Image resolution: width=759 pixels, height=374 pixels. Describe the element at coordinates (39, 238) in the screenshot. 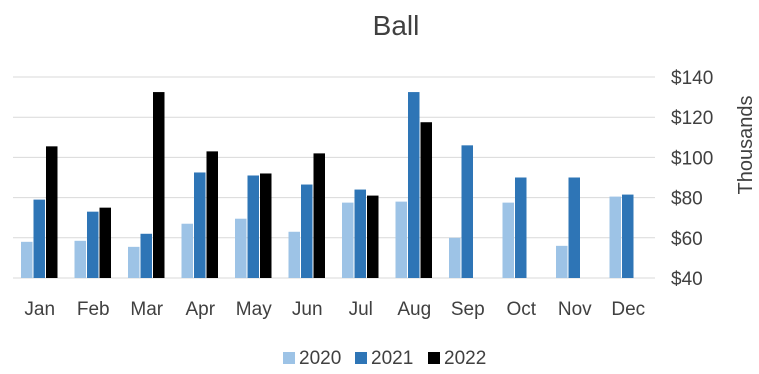

I see `bar-2021-jan` at that location.